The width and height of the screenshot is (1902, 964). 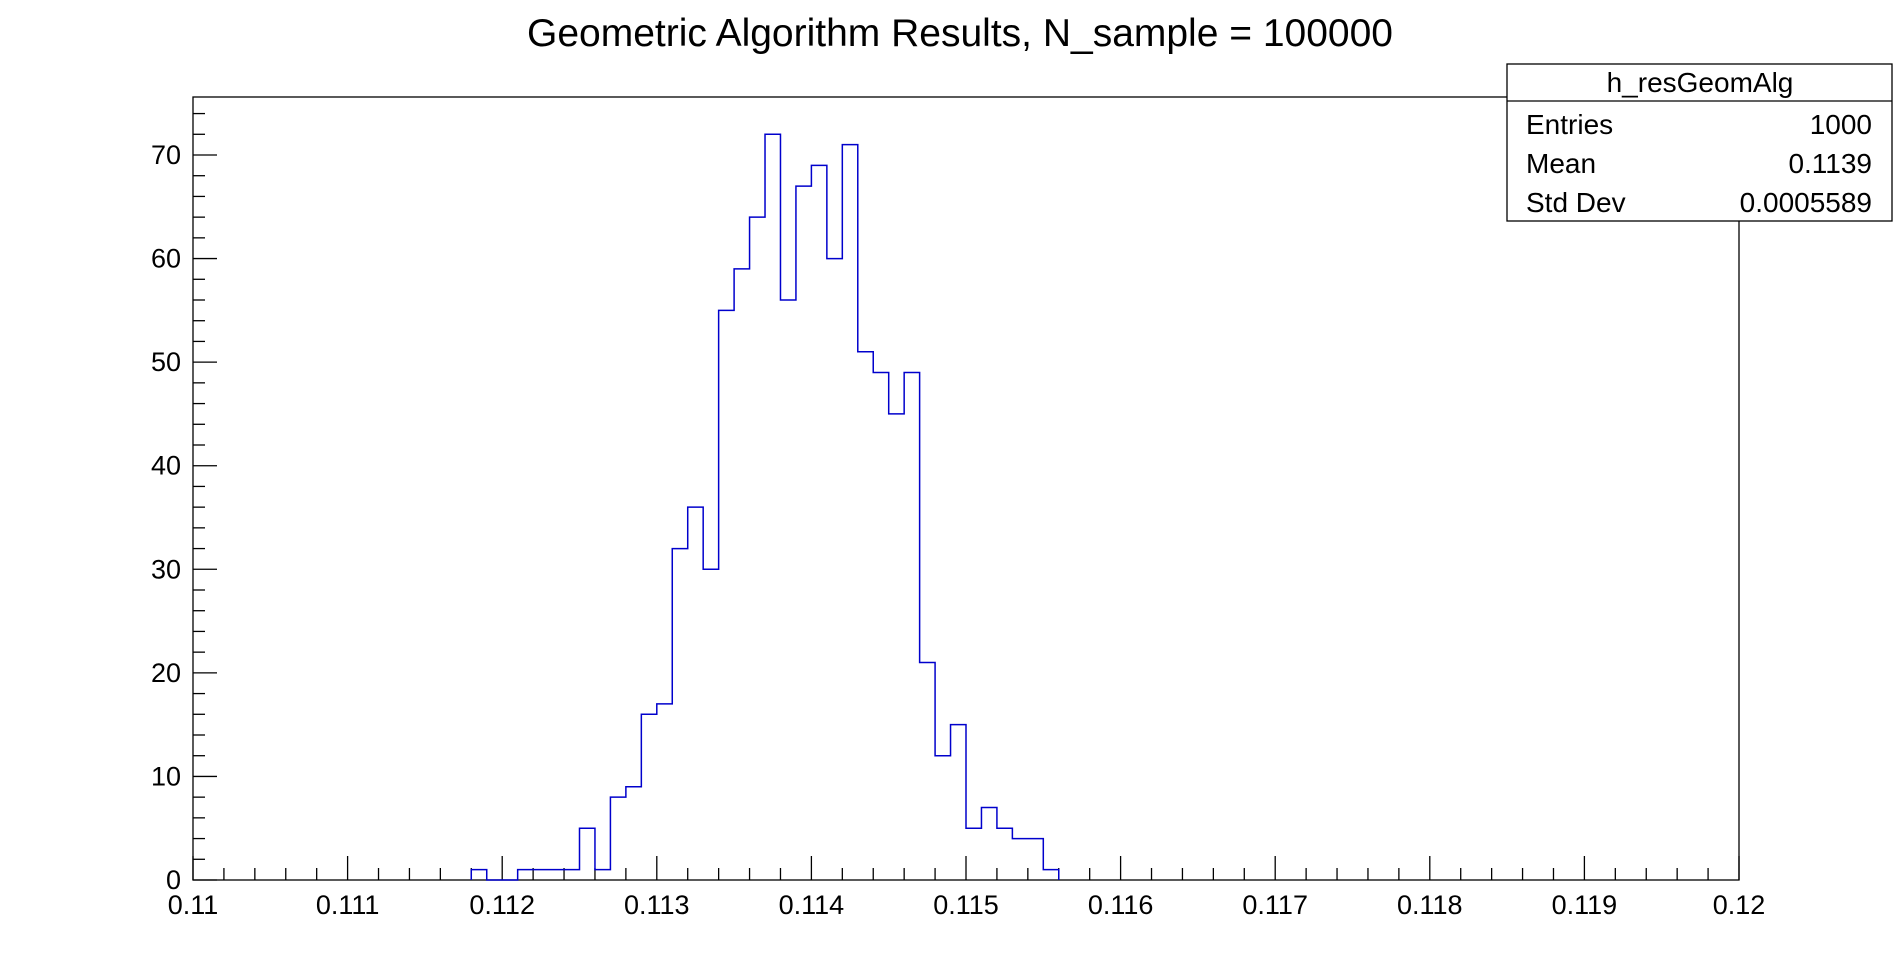 What do you see at coordinates (205, 496) in the screenshot?
I see `y-axis` at bounding box center [205, 496].